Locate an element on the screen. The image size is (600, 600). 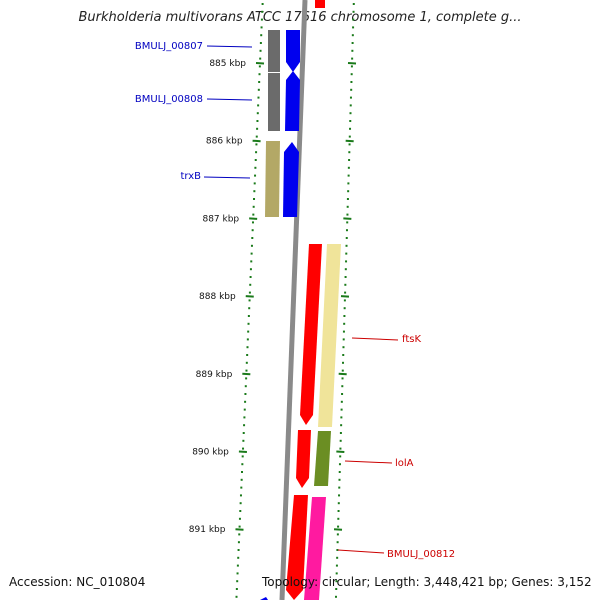
backbone is located at coordinates (293, 300).